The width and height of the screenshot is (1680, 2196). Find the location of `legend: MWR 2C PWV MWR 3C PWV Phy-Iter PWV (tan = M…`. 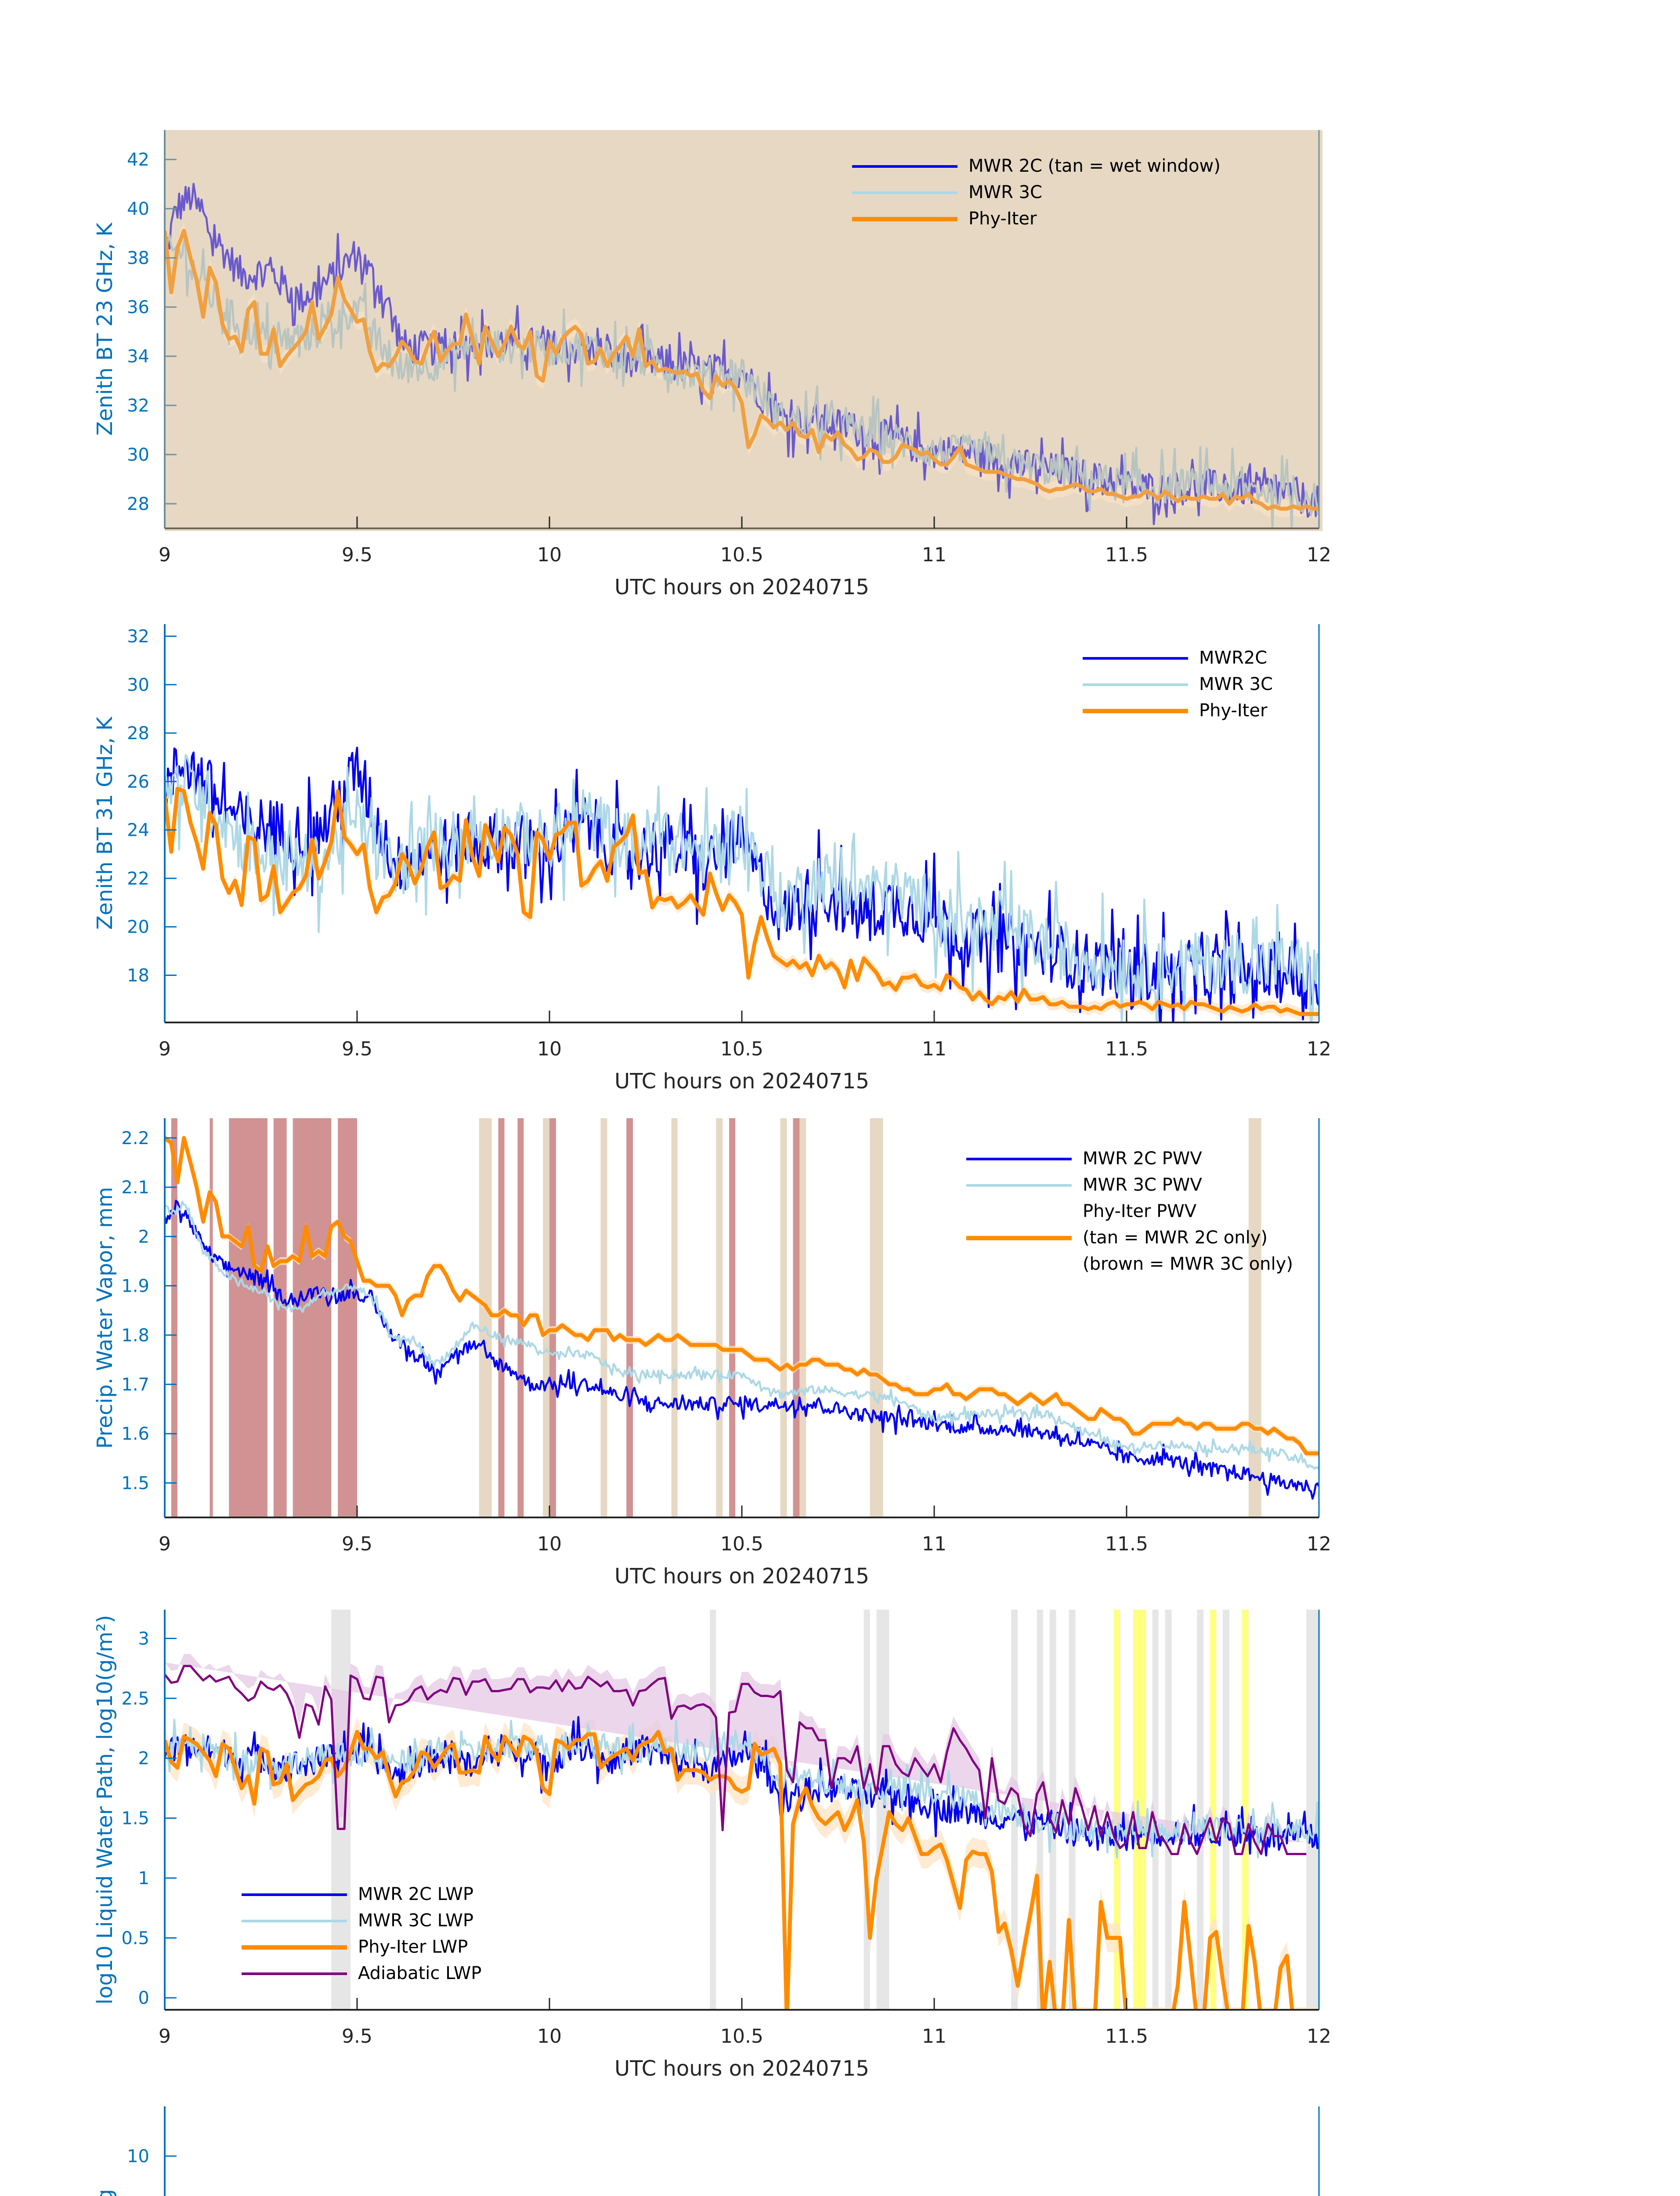

legend: MWR 2C PWV MWR 3C PWV Phy-Iter PWV (tan = M… is located at coordinates (1129, 1211).